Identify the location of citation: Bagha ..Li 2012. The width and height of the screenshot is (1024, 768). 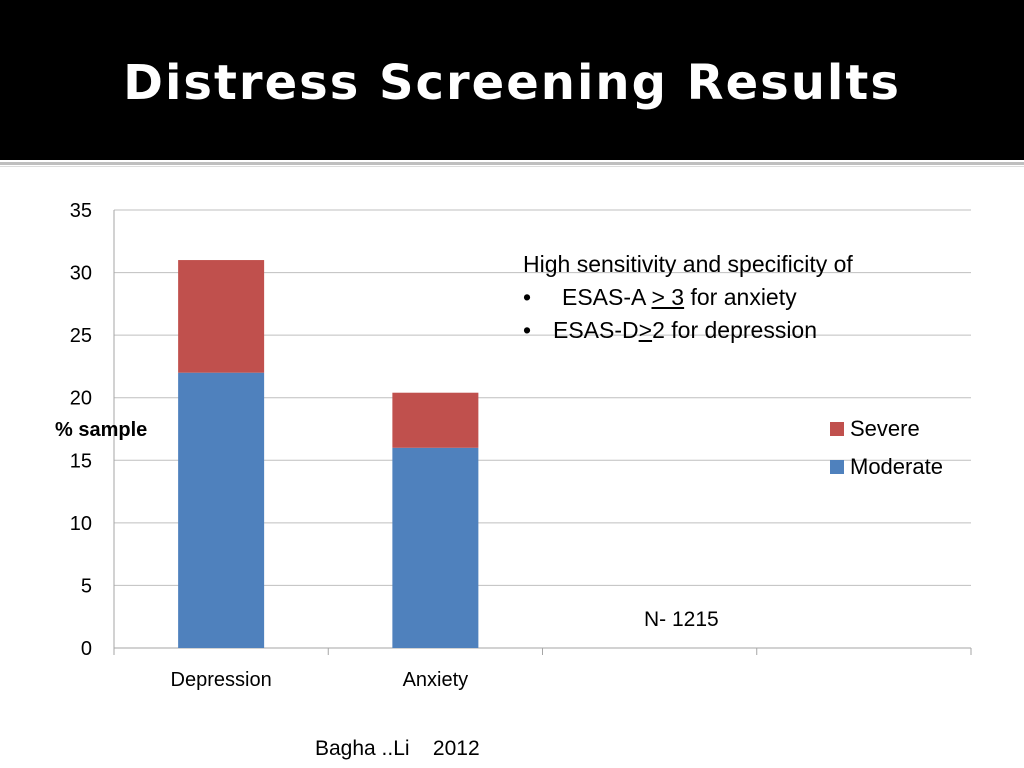
(397, 748).